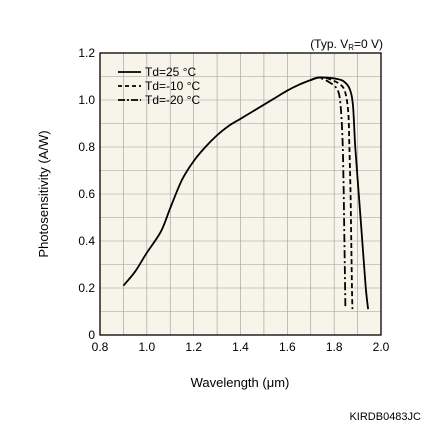 Image resolution: width=427 pixels, height=432 pixels. I want to click on y-tick-label: 1.0, so click(86, 100).